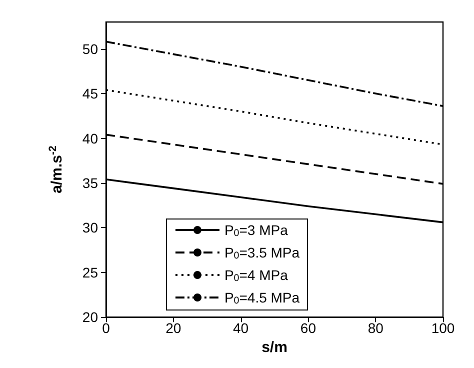 This screenshot has width=474, height=368. What do you see at coordinates (56, 170) in the screenshot?
I see `y-axis-title: a/m.s-2` at bounding box center [56, 170].